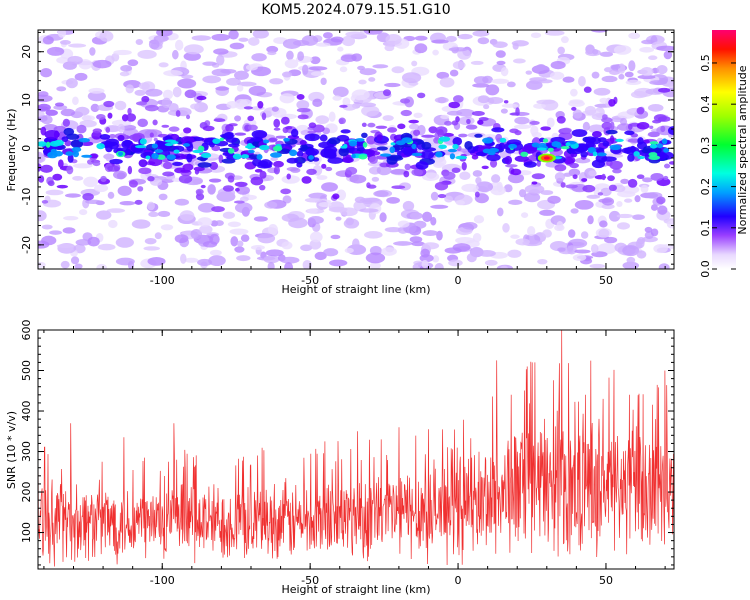 The height and width of the screenshot is (600, 750). What do you see at coordinates (742, 149) in the screenshot?
I see `colorbar-label: Normalized spectral amplitude` at bounding box center [742, 149].